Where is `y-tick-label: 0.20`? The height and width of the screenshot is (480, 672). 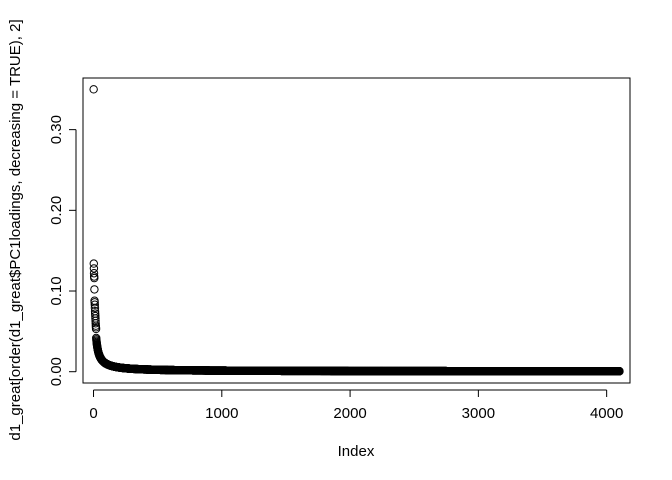
y-tick-label: 0.20 is located at coordinates (56, 210).